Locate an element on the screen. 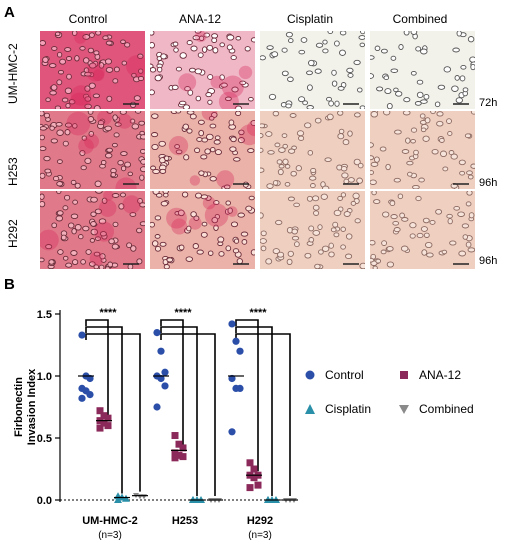 The height and width of the screenshot is (550, 509). micrograph-tile is located at coordinates (92, 70).